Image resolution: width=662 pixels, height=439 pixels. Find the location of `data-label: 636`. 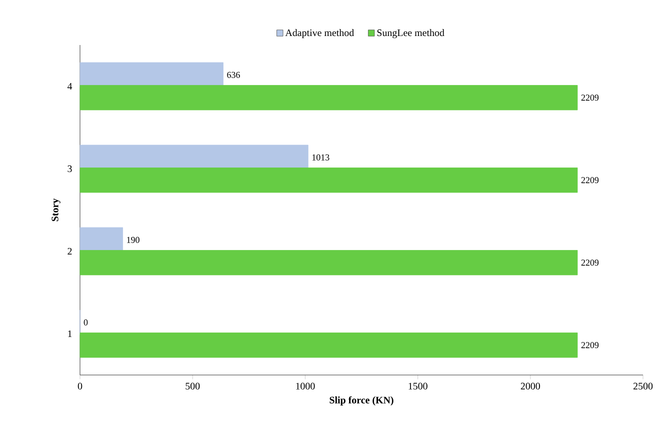

data-label: 636 is located at coordinates (233, 75).